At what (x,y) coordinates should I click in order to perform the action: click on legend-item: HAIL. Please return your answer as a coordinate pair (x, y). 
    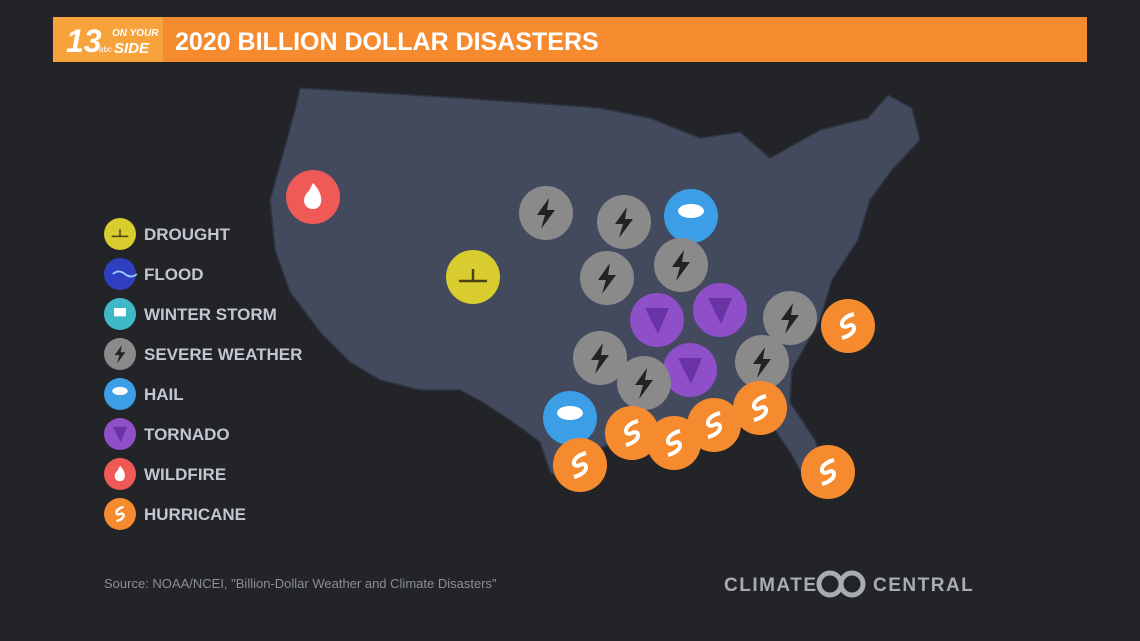
    Looking at the image, I should click on (144, 394).